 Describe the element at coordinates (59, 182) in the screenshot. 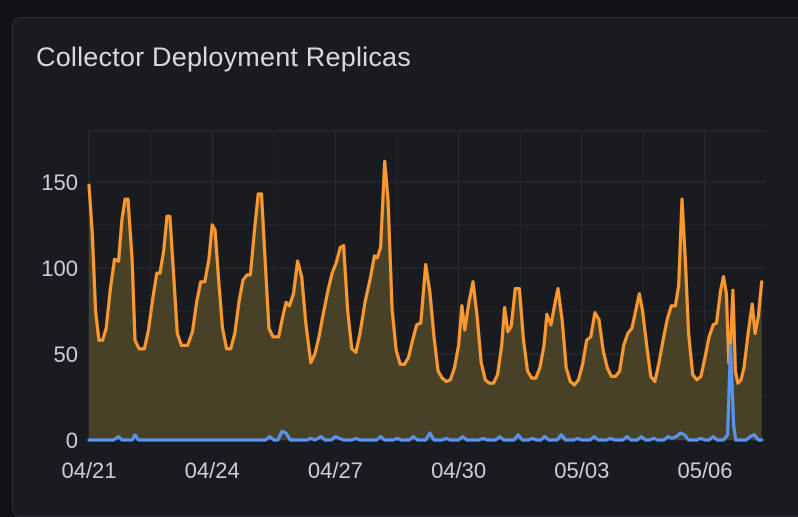

I see `y-tick-label: 150` at that location.